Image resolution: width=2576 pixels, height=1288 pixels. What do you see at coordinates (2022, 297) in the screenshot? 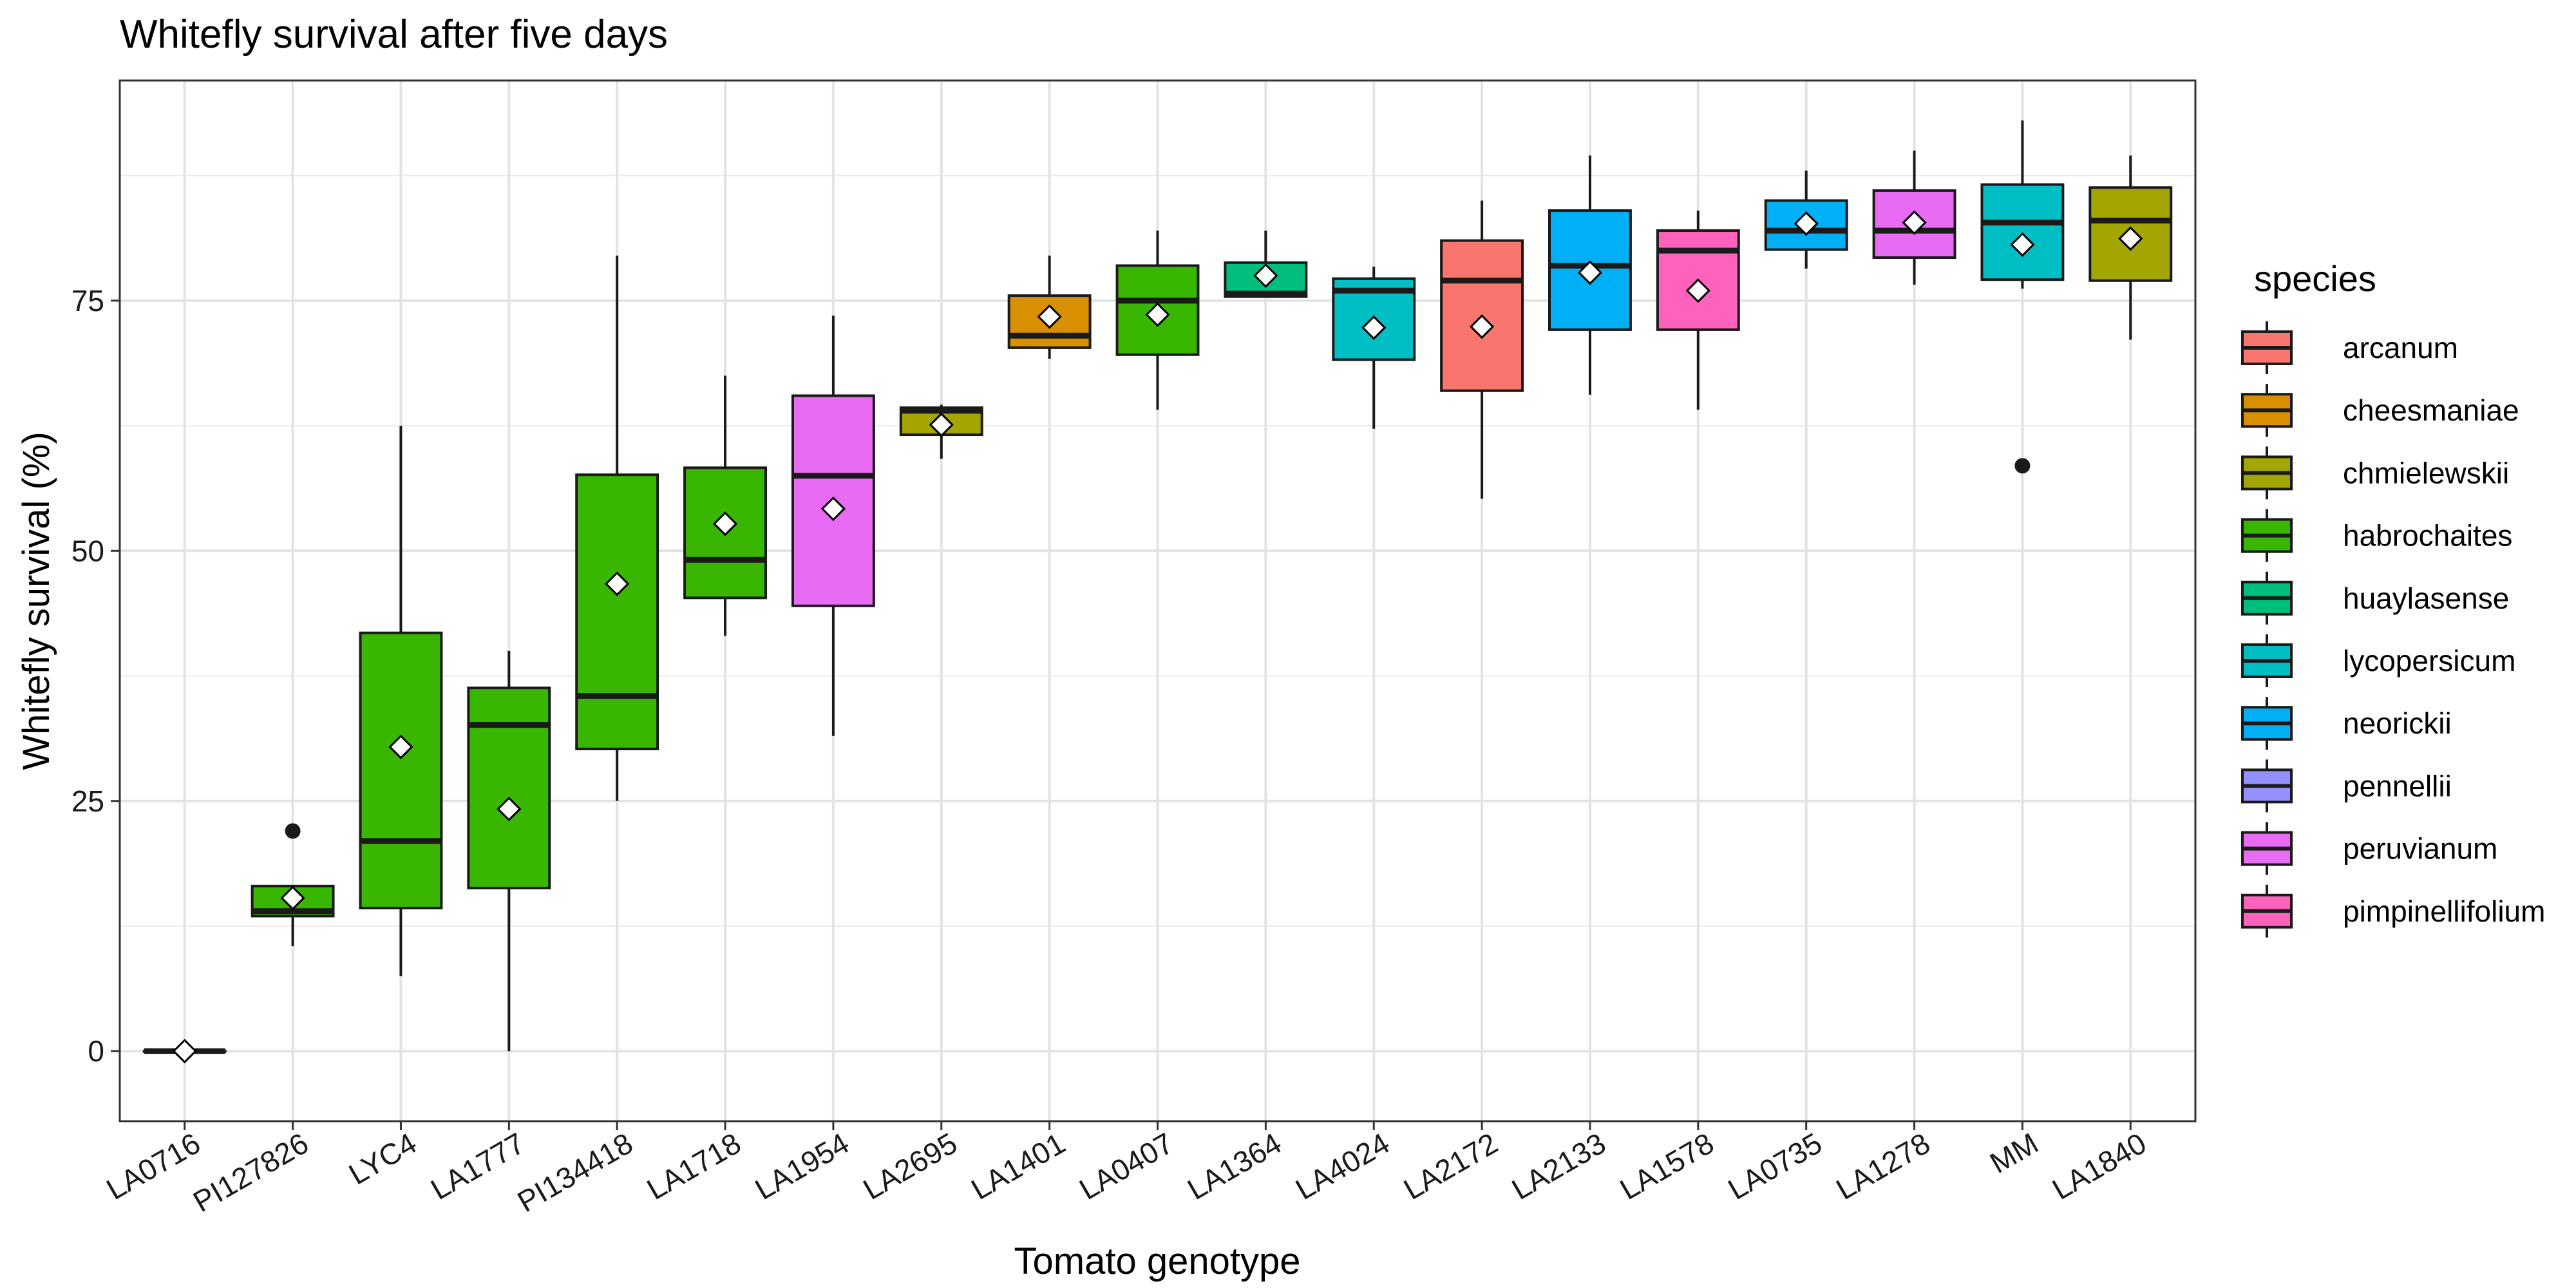
I see `box-MM` at bounding box center [2022, 297].